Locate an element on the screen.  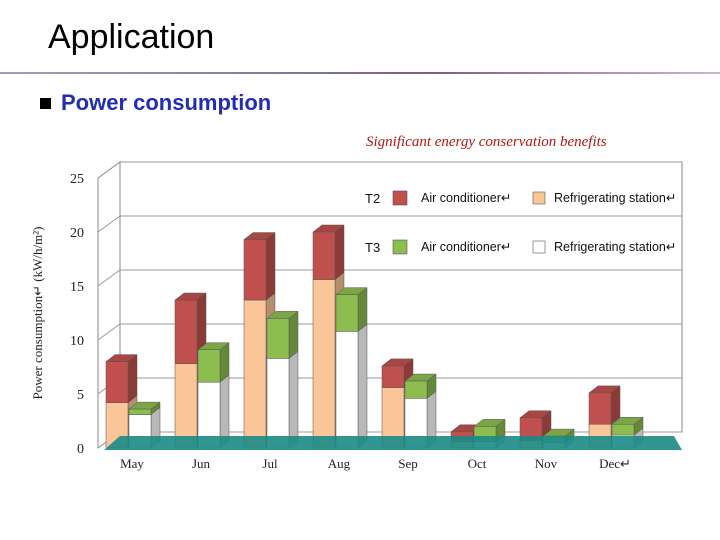
x-tick-label: Aug is located at coordinates (339, 463).